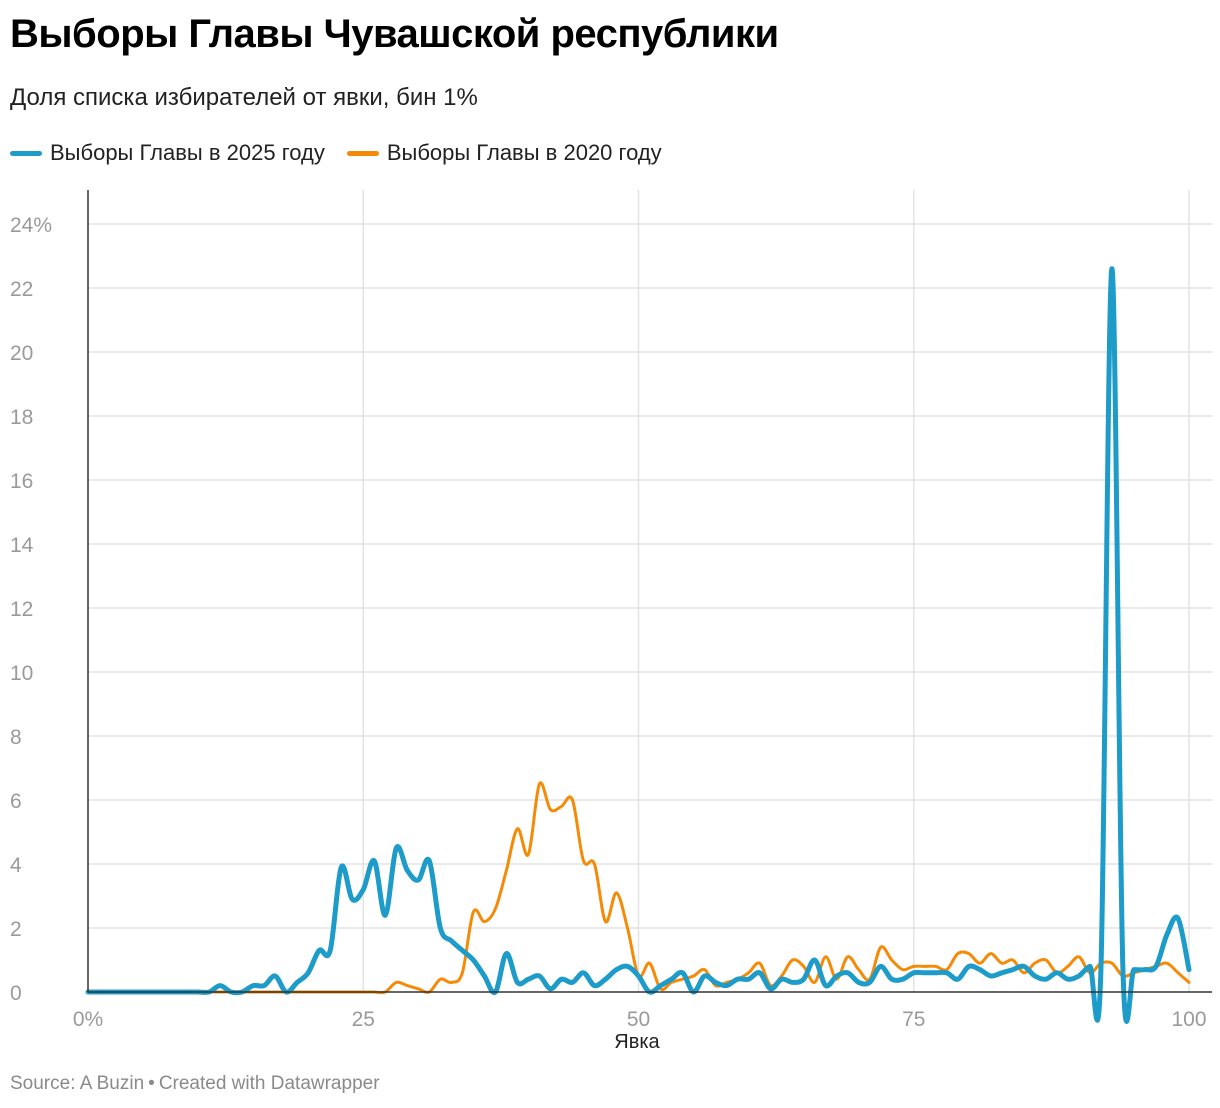 This screenshot has width=1220, height=1108. What do you see at coordinates (363, 1019) in the screenshot?
I see `x-tick-label: 25` at bounding box center [363, 1019].